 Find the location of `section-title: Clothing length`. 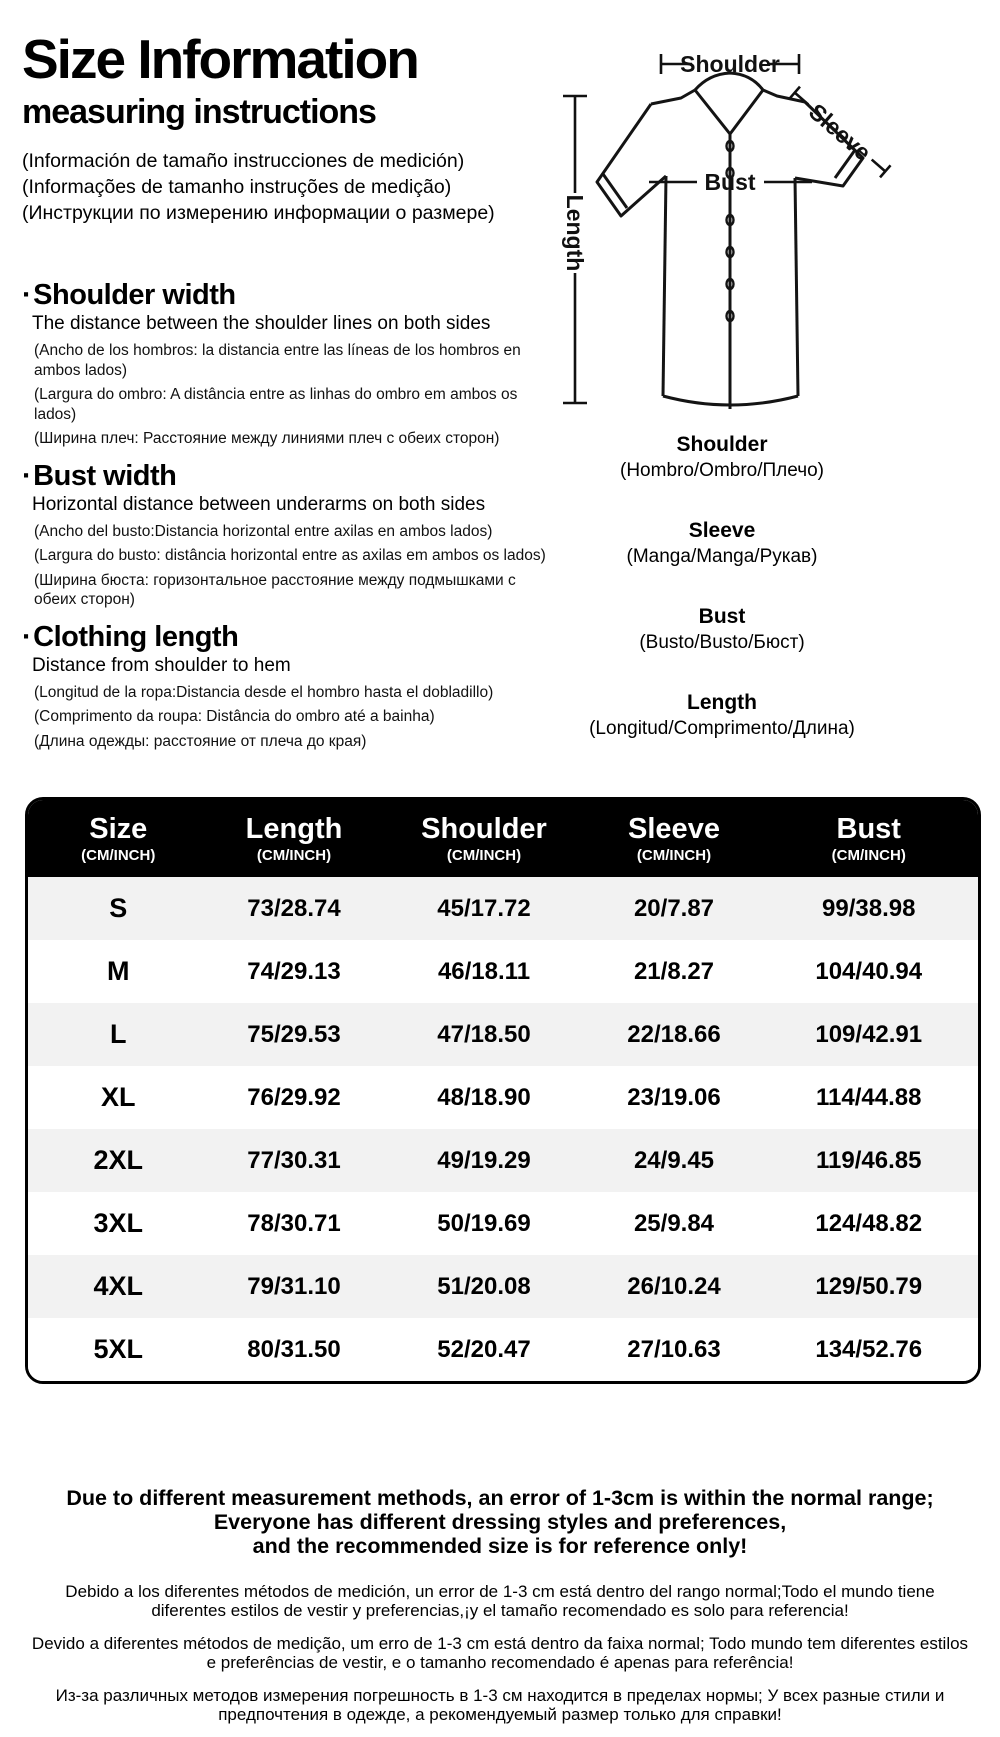

section-title: Clothing length is located at coordinates (136, 636).